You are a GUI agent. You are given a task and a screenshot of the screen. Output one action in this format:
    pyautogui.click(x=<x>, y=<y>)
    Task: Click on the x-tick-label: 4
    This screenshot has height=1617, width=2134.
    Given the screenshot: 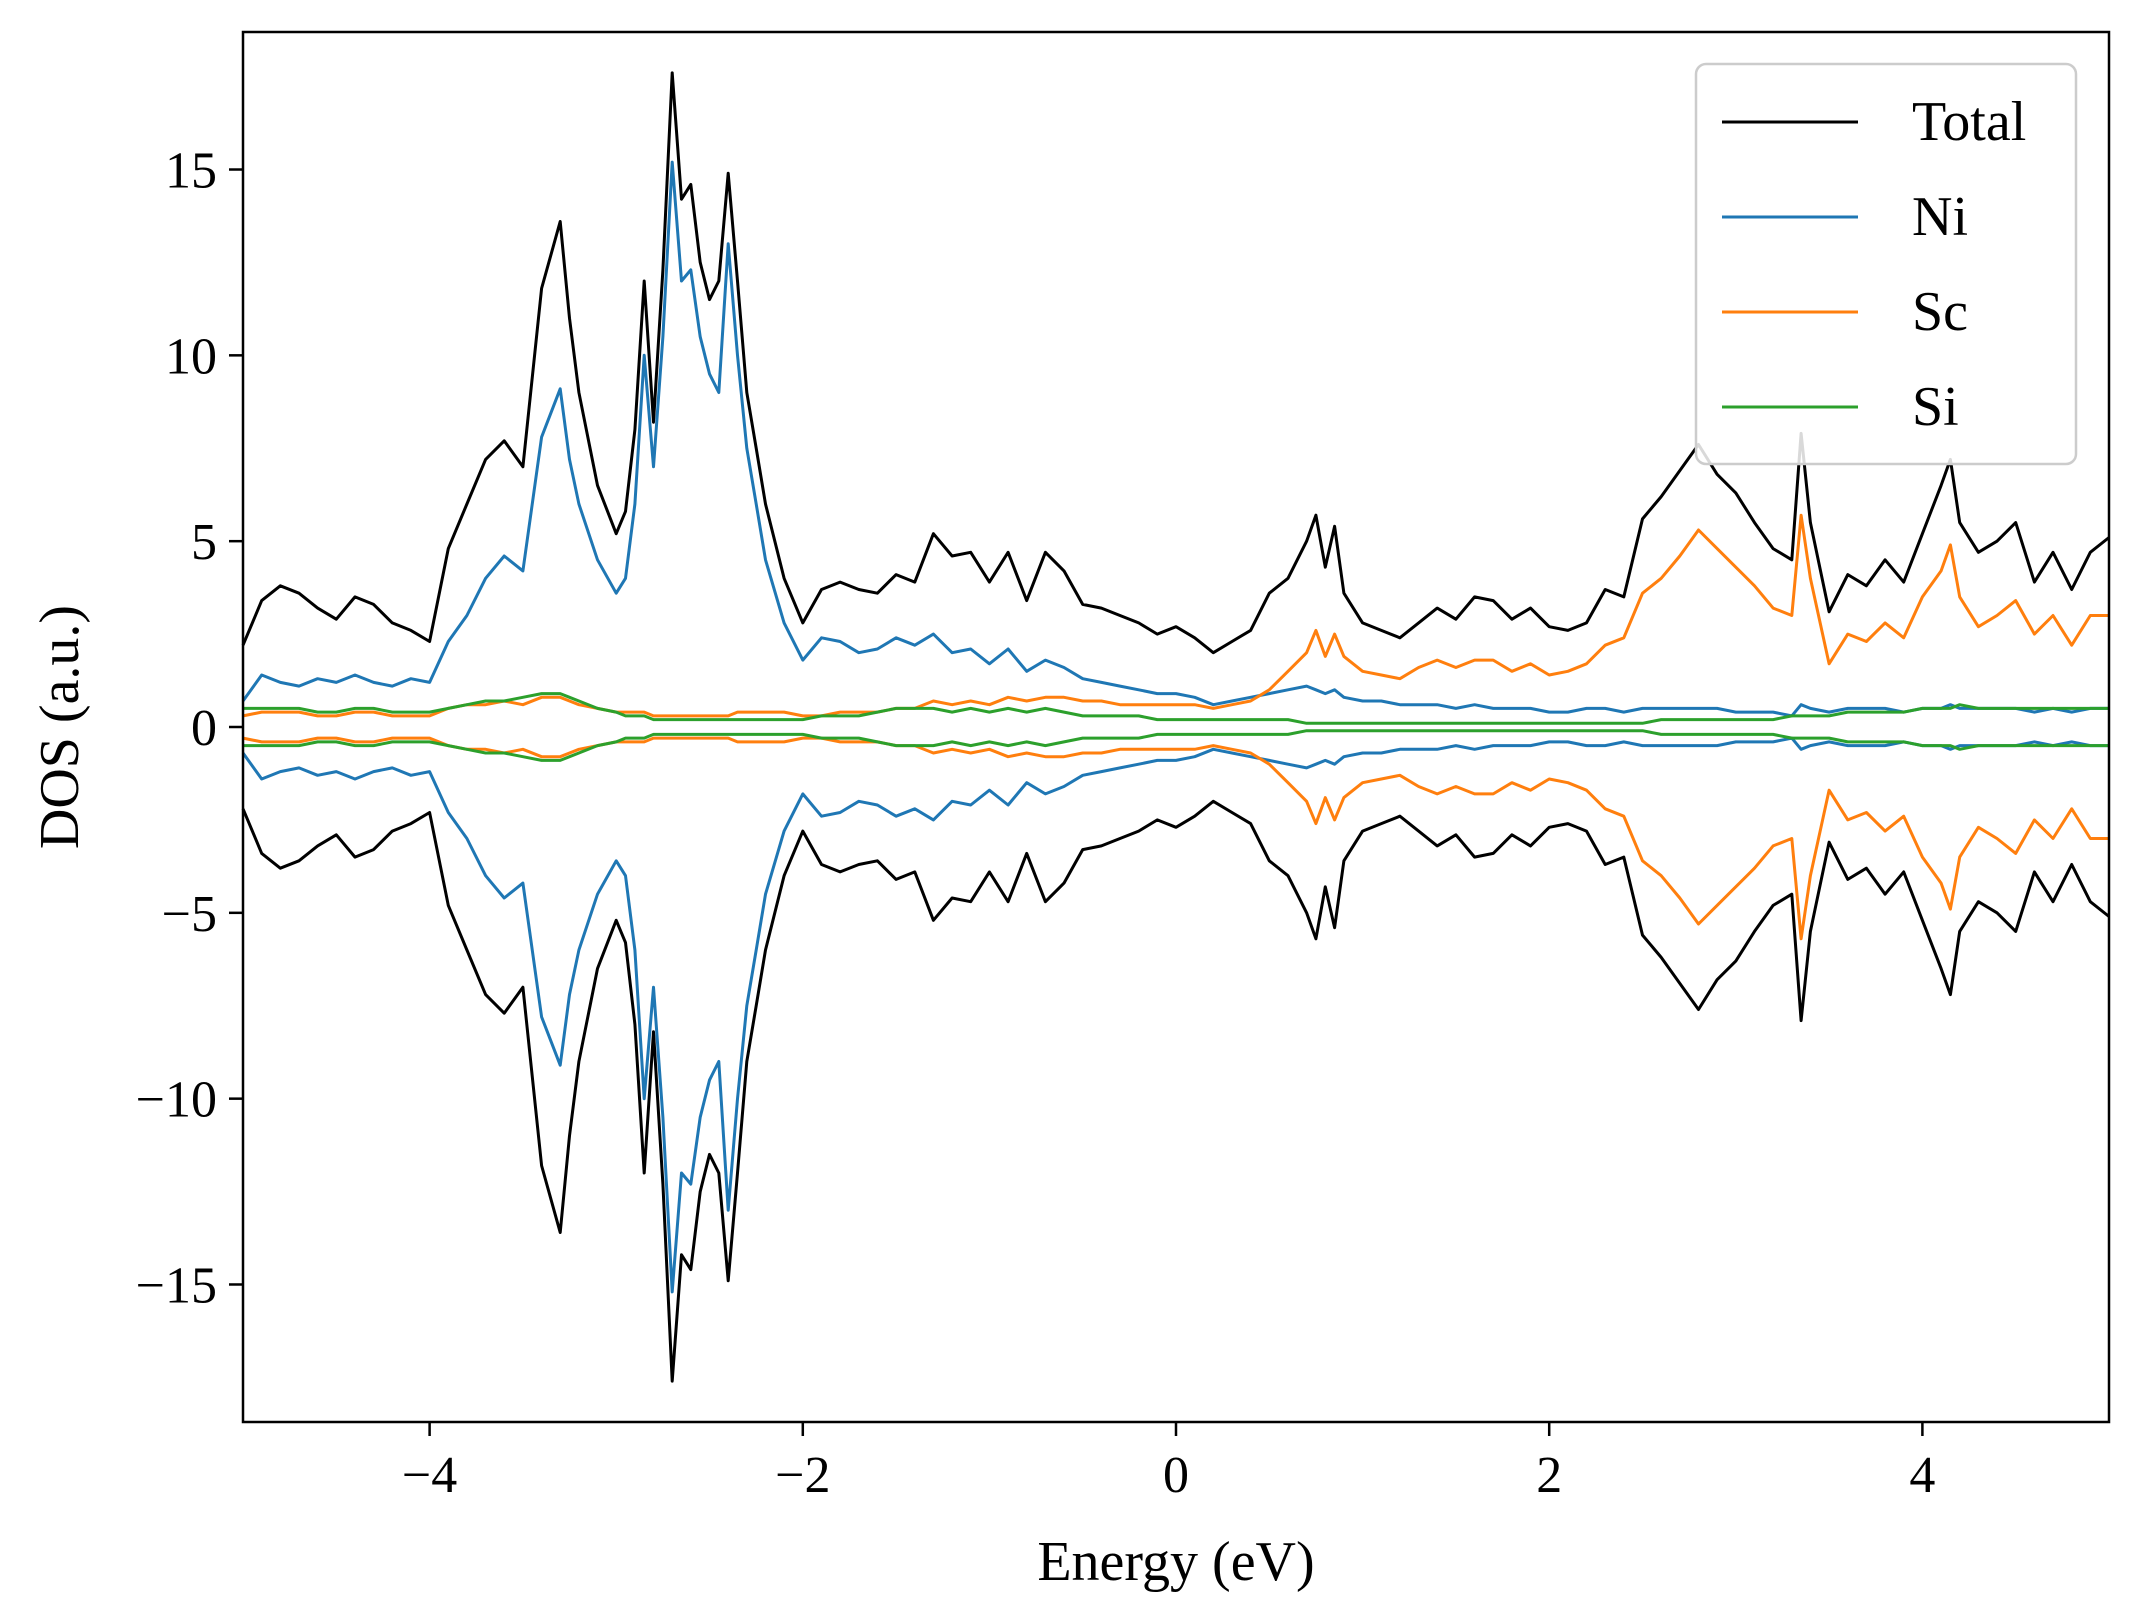 What is the action you would take?
    pyautogui.click(x=1922, y=1475)
    